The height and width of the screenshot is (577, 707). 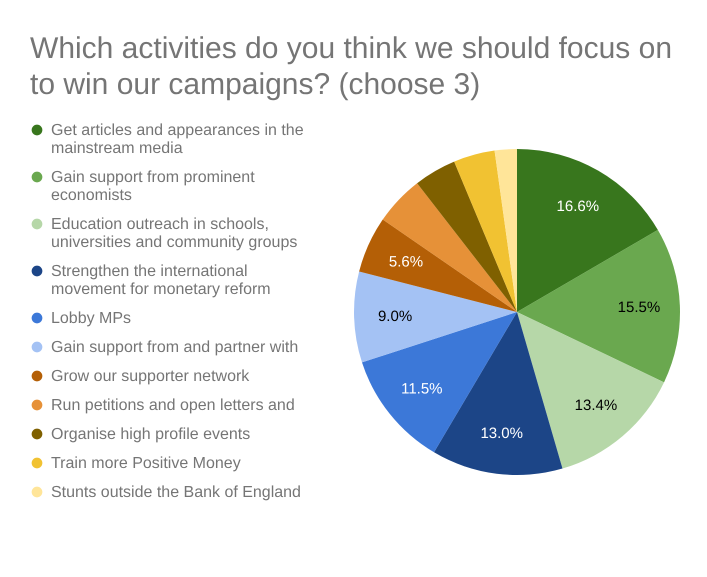 What do you see at coordinates (421, 389) in the screenshot?
I see `data-label: 11.5%` at bounding box center [421, 389].